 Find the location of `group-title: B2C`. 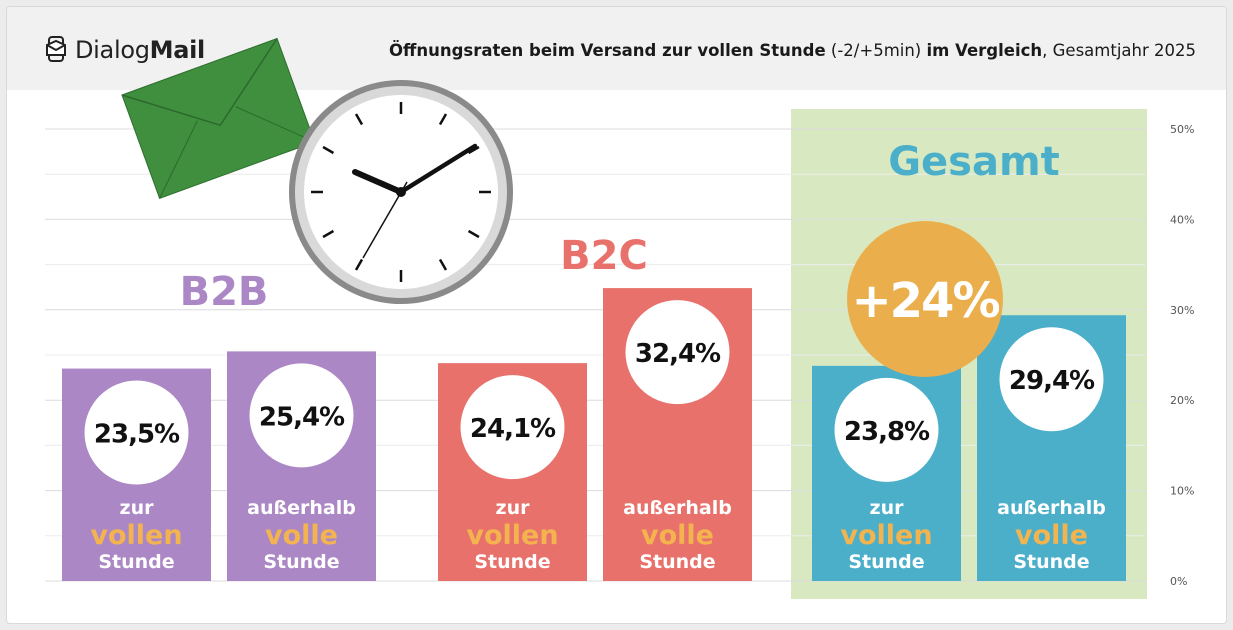

group-title: B2C is located at coordinates (604, 256).